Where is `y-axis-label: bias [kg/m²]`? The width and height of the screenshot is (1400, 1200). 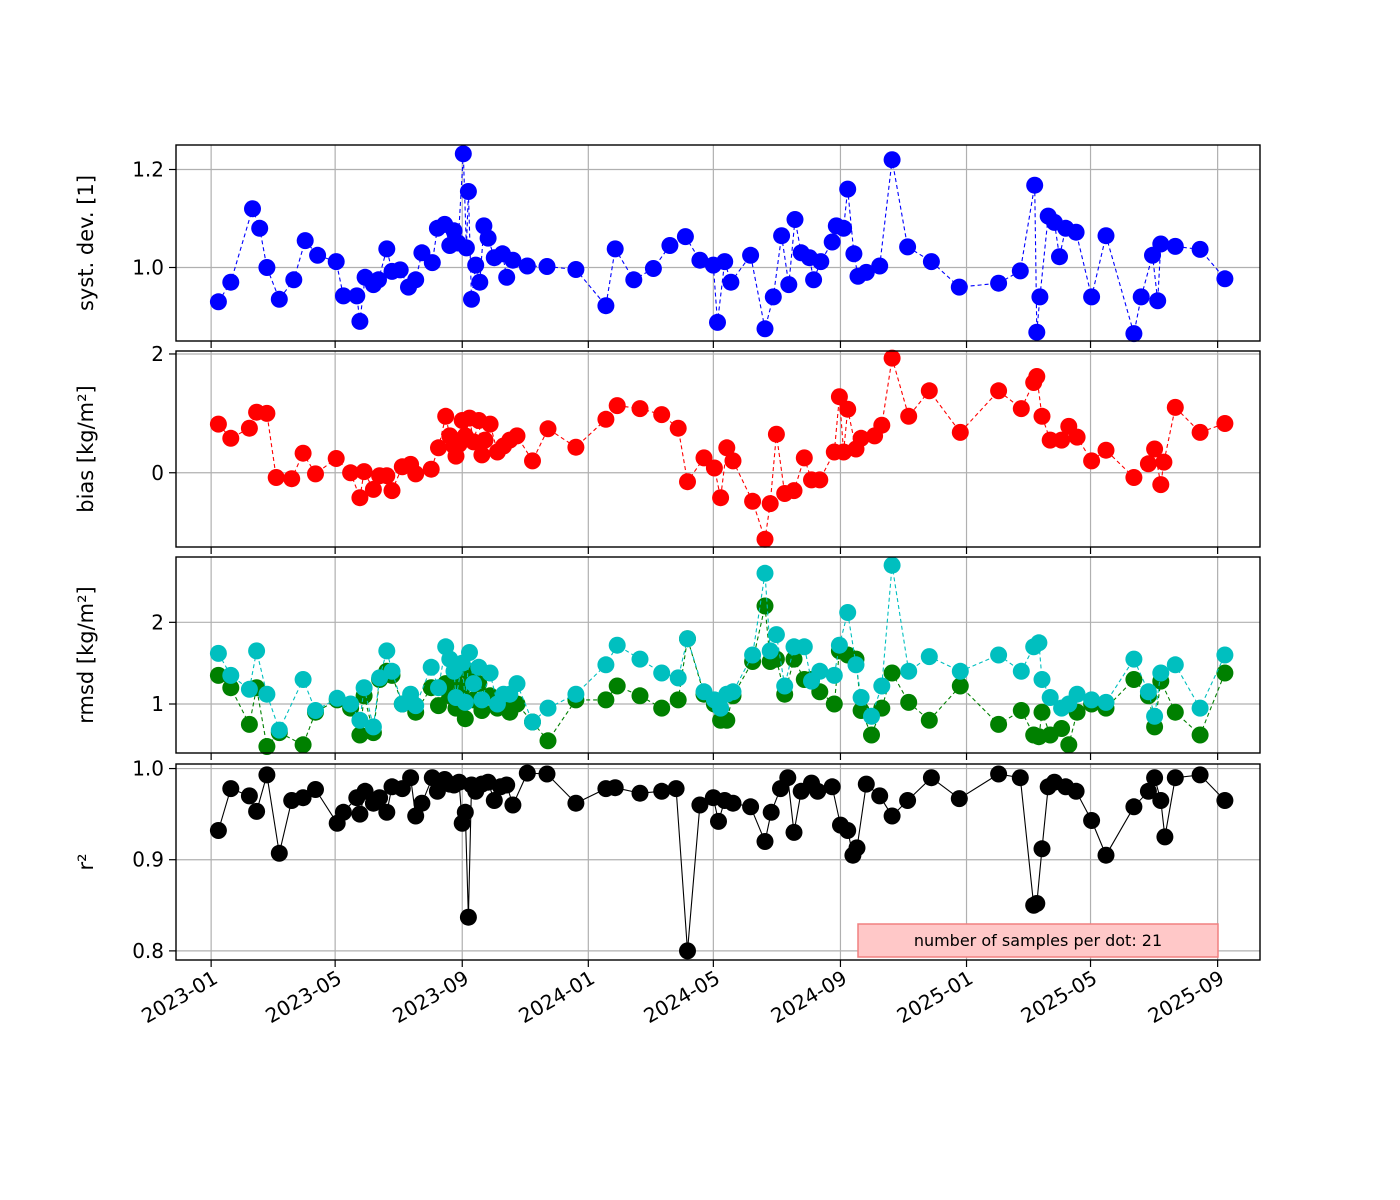
y-axis-label: bias [kg/m²] is located at coordinates (86, 448).